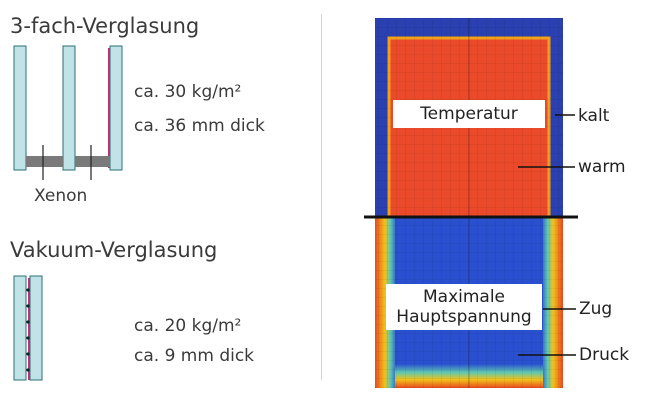  Describe the element at coordinates (188, 92) in the screenshot. I see `triple-weight: ca. 30 kg/m²` at that location.